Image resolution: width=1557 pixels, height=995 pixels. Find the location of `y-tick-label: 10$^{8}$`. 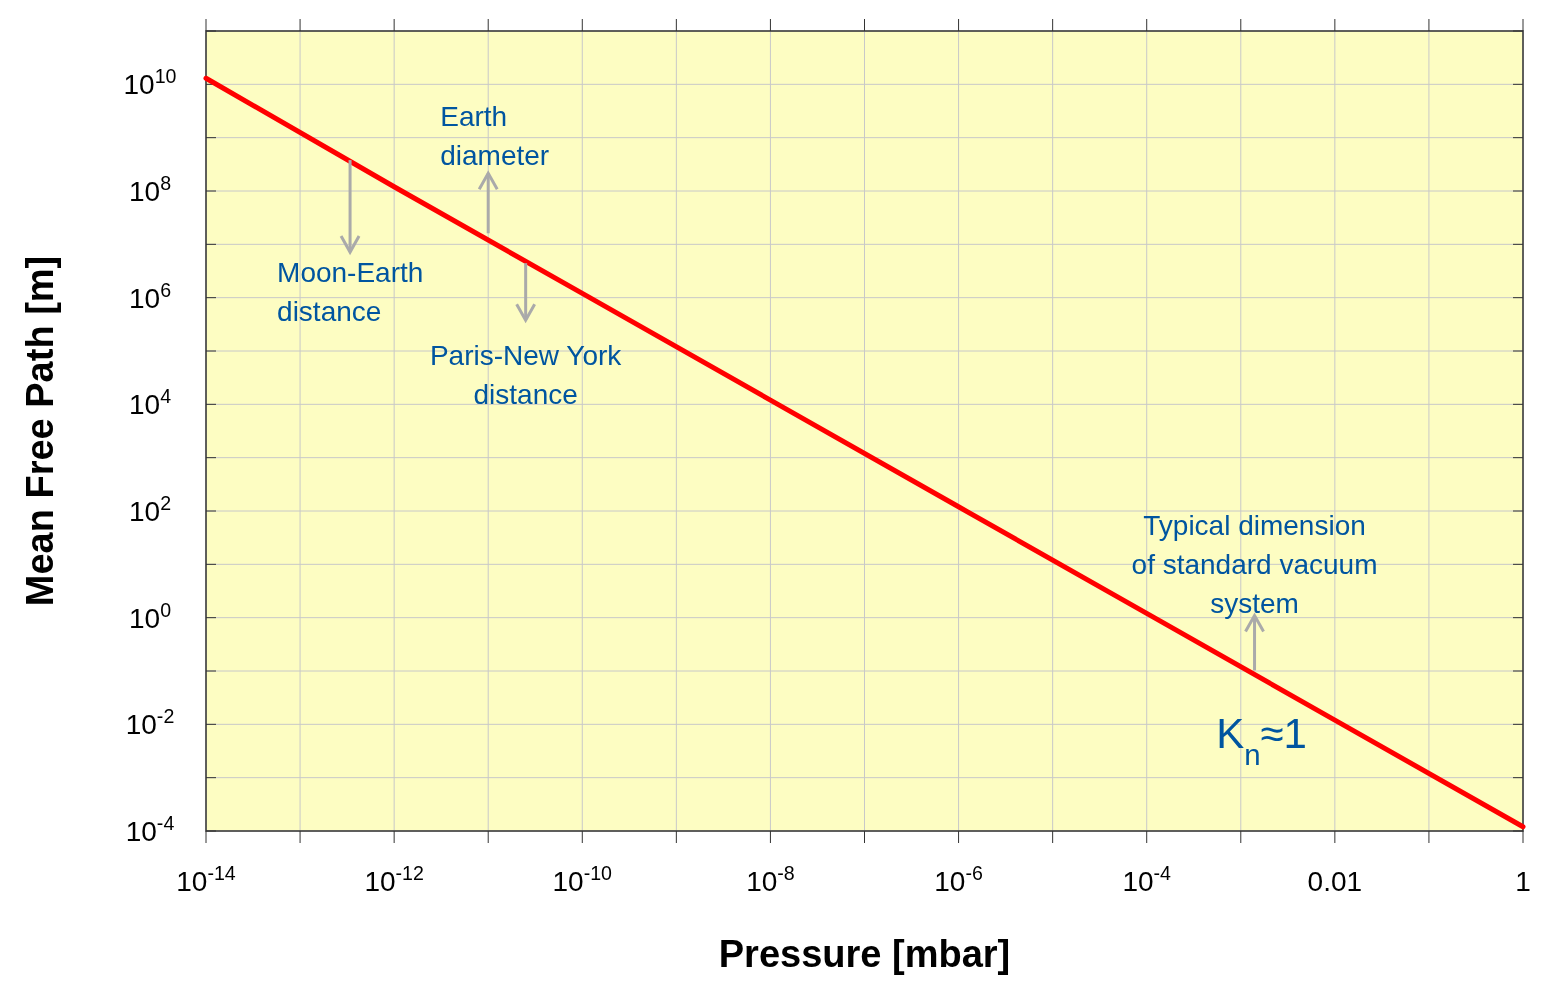

y-tick-label: 10$^{8}$ is located at coordinates (150, 189).